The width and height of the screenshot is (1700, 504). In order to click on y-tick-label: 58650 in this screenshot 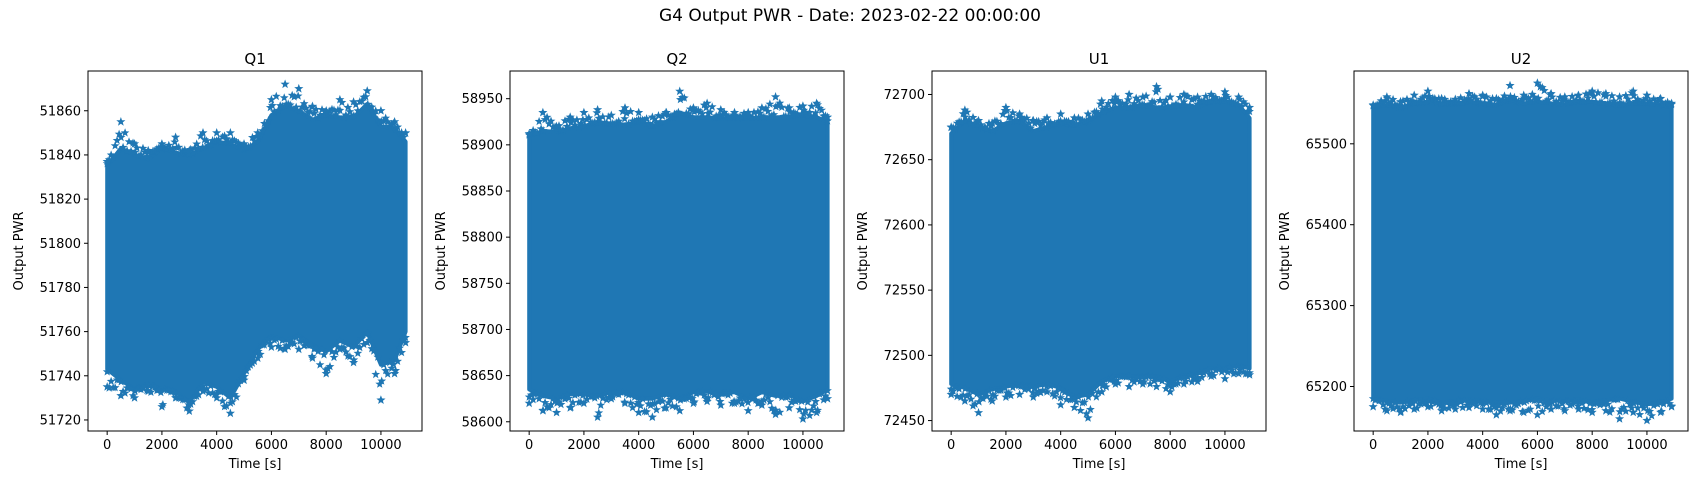, I will do `click(482, 376)`.